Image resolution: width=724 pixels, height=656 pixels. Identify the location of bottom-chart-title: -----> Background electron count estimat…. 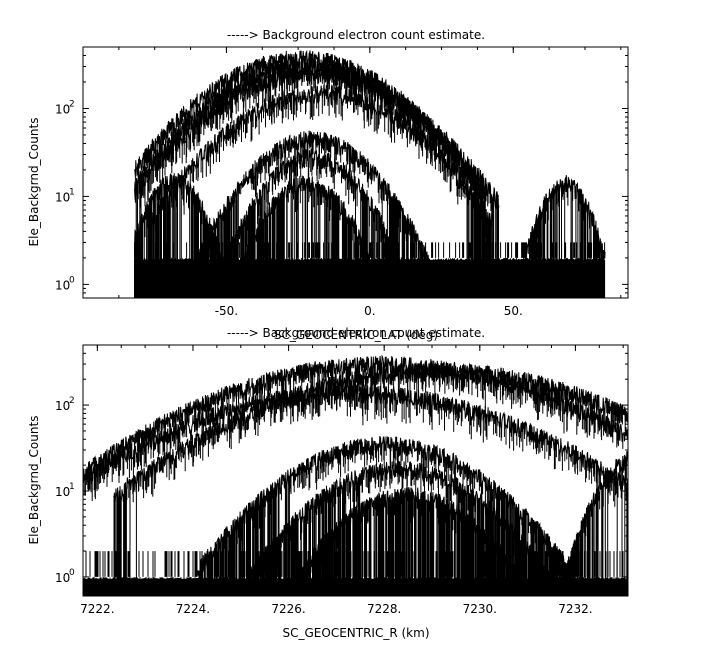
(356, 333).